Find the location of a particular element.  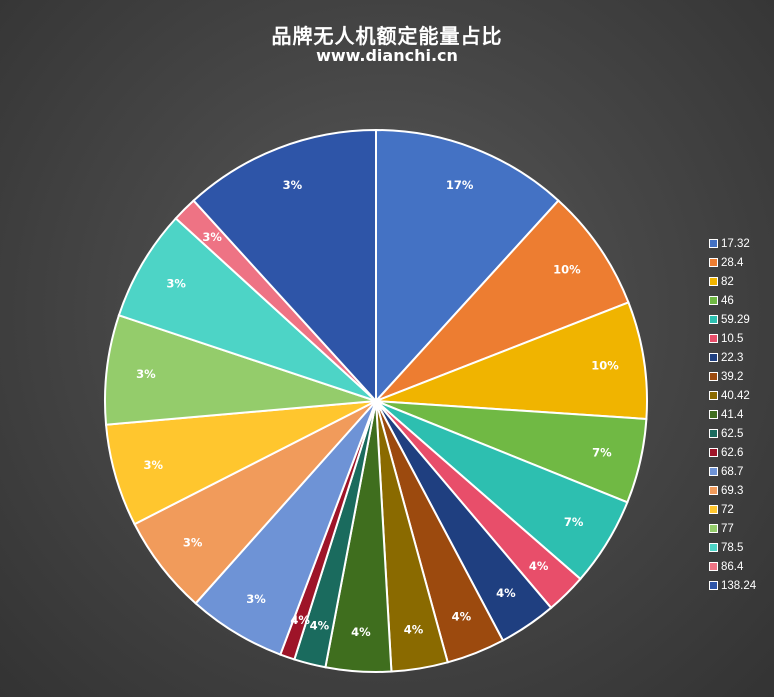

legend-item-1: 28.4 is located at coordinates (732, 262).